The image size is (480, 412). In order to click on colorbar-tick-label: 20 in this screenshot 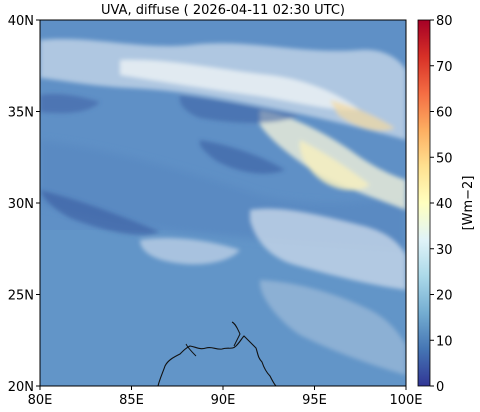, I will do `click(444, 296)`.